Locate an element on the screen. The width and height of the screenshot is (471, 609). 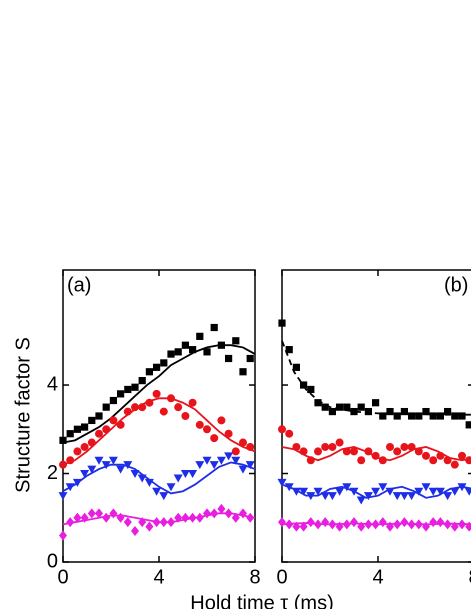
x-axis-label: Hold time τ (ms) is located at coordinates (261, 600).